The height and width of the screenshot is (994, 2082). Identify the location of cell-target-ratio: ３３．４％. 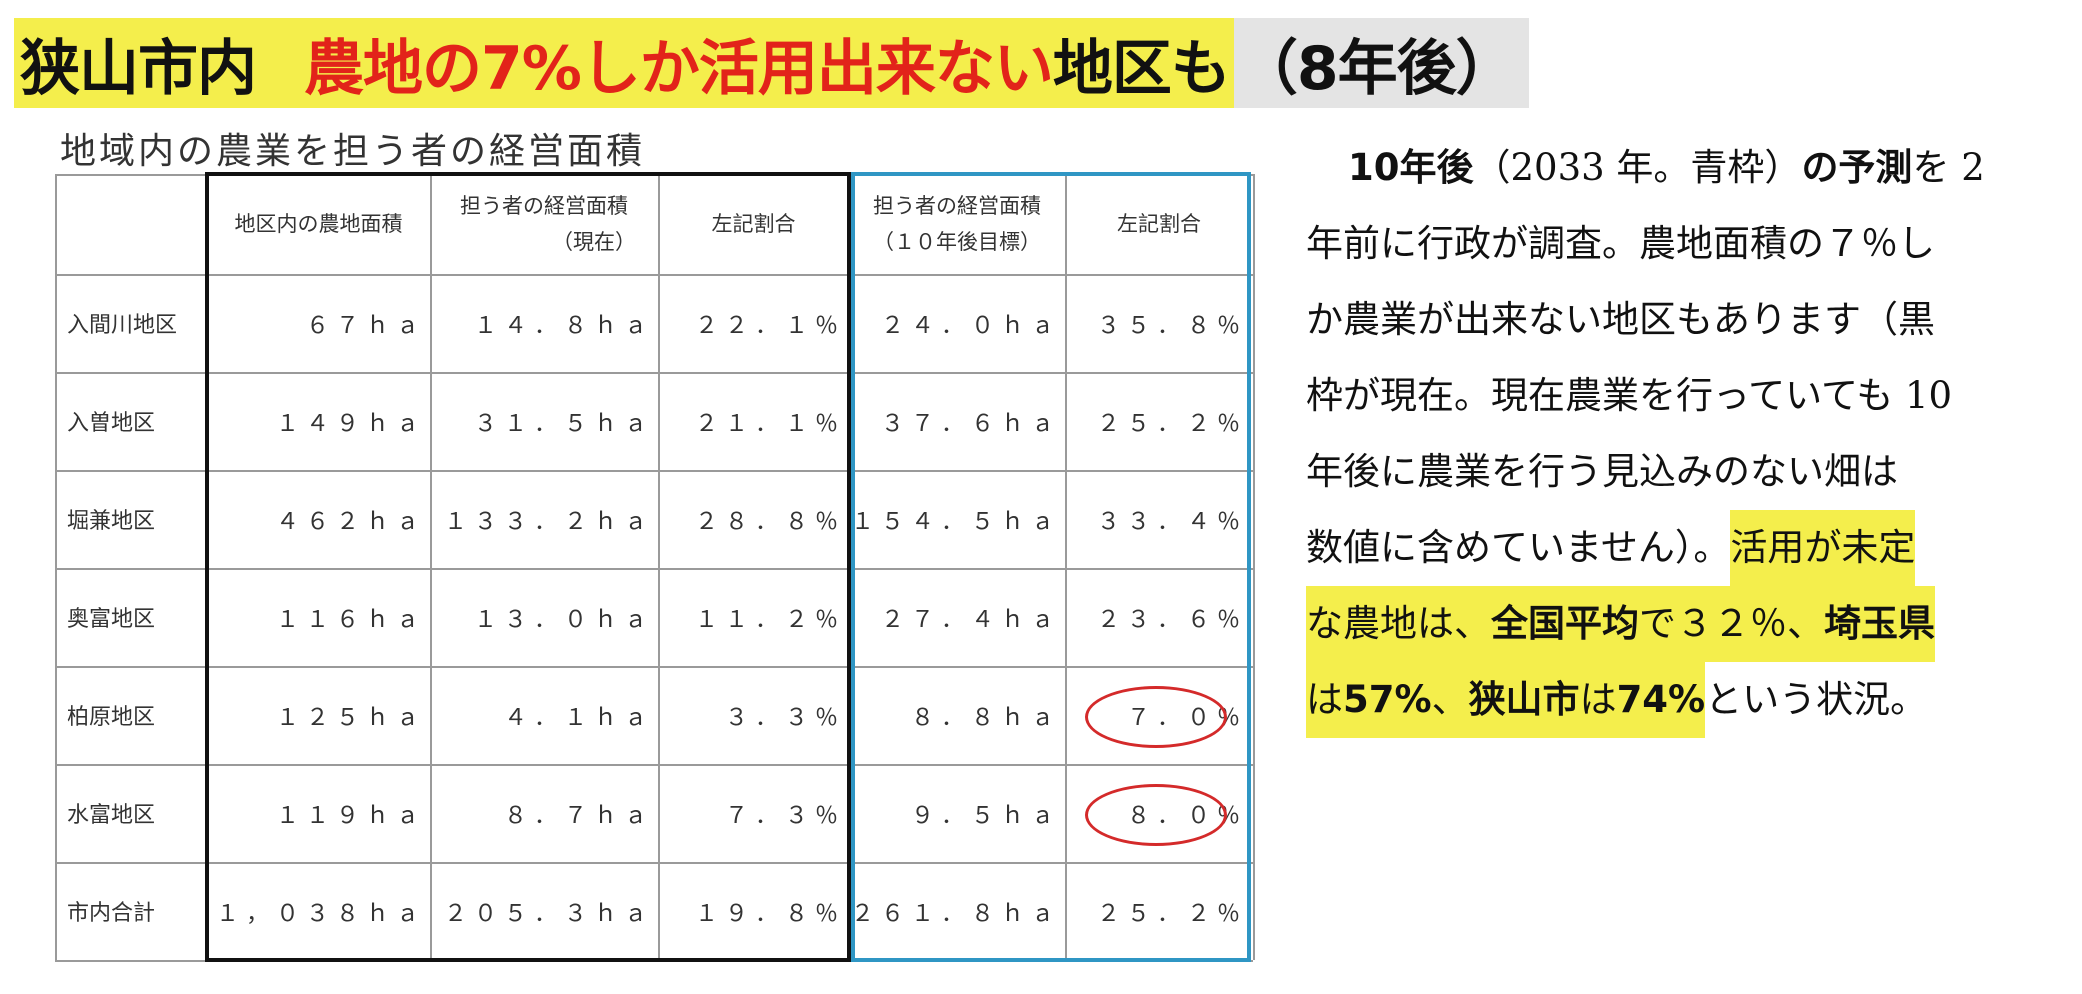
(1172, 522).